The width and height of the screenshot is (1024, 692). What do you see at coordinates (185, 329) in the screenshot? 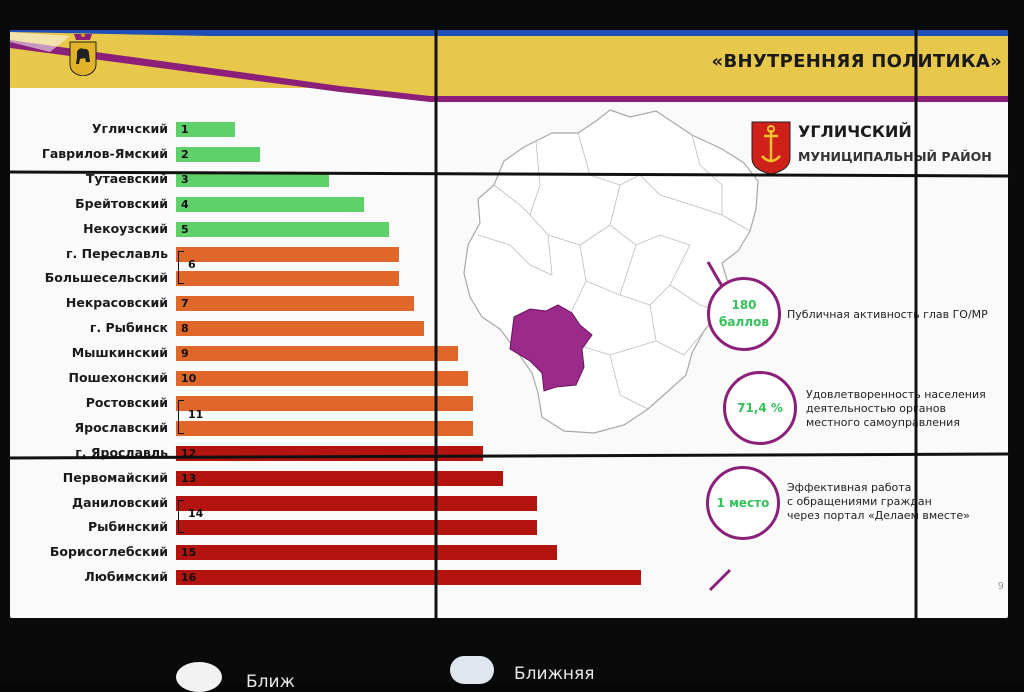
I see `rank-label: 8` at bounding box center [185, 329].